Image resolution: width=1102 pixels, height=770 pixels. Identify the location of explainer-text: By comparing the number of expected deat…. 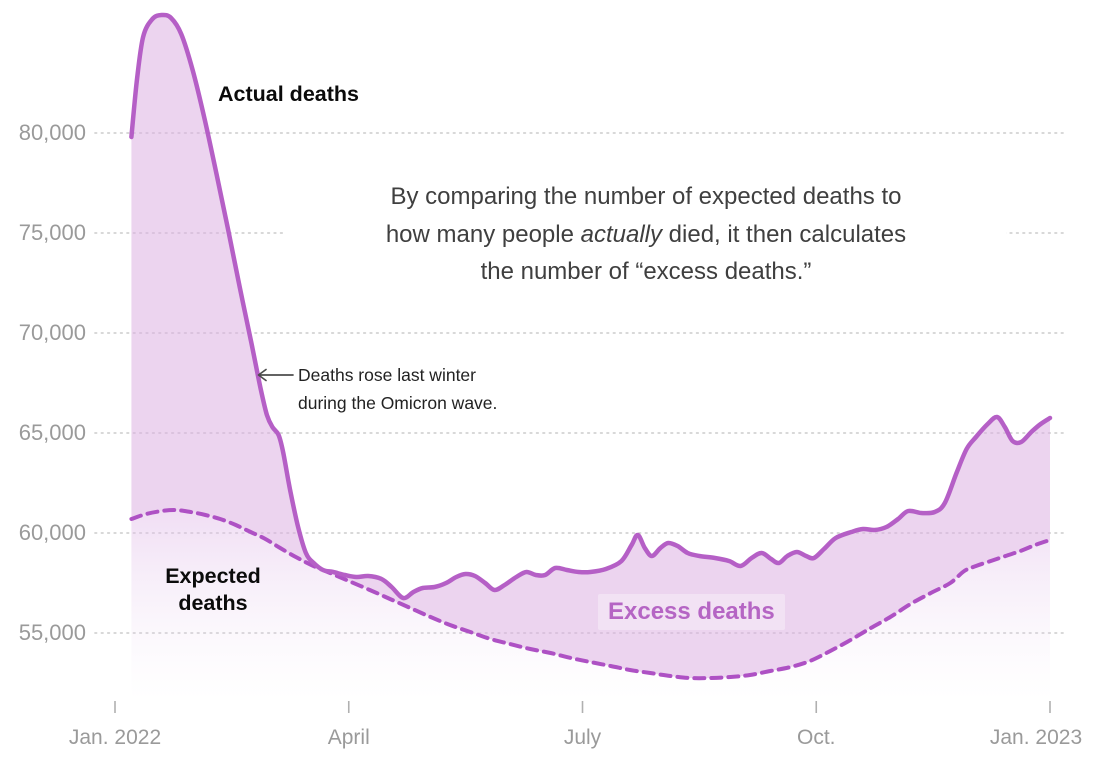
(646, 234).